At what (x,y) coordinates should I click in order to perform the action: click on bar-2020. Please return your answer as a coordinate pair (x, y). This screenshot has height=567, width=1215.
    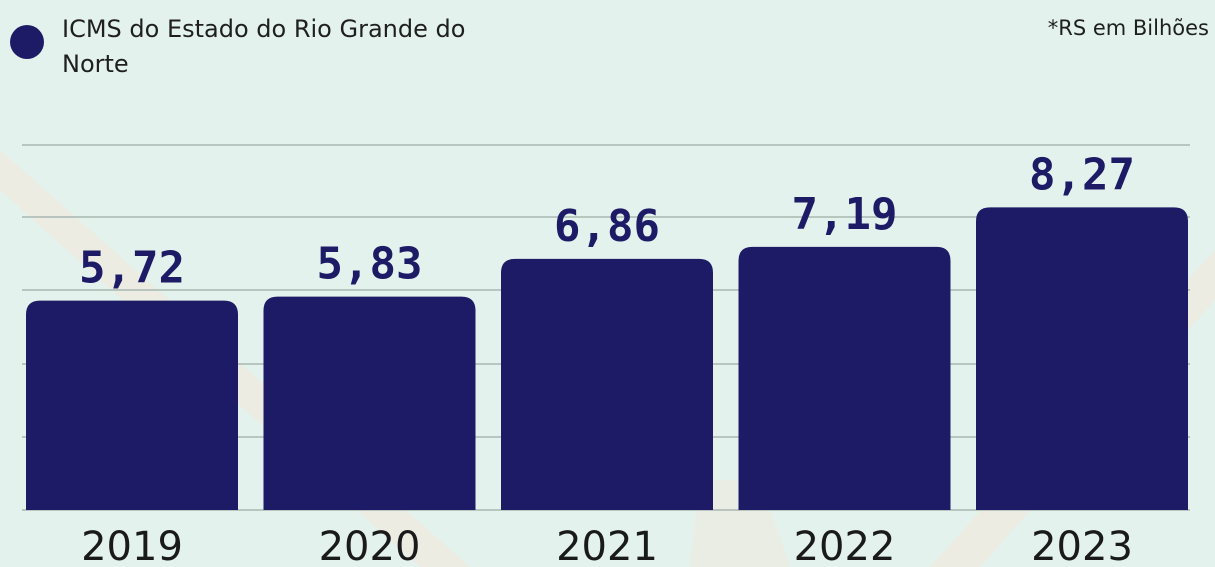
    Looking at the image, I should click on (369, 403).